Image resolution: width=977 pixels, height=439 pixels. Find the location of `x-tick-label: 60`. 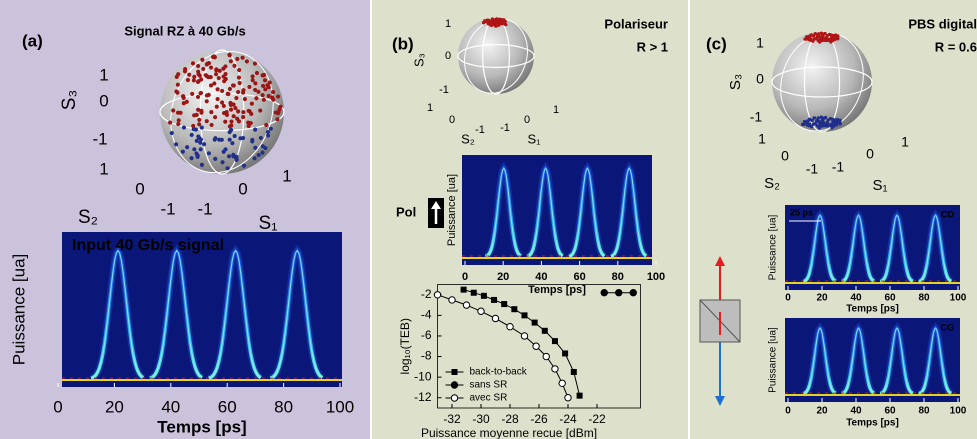

x-tick-label: 60 is located at coordinates (227, 406).